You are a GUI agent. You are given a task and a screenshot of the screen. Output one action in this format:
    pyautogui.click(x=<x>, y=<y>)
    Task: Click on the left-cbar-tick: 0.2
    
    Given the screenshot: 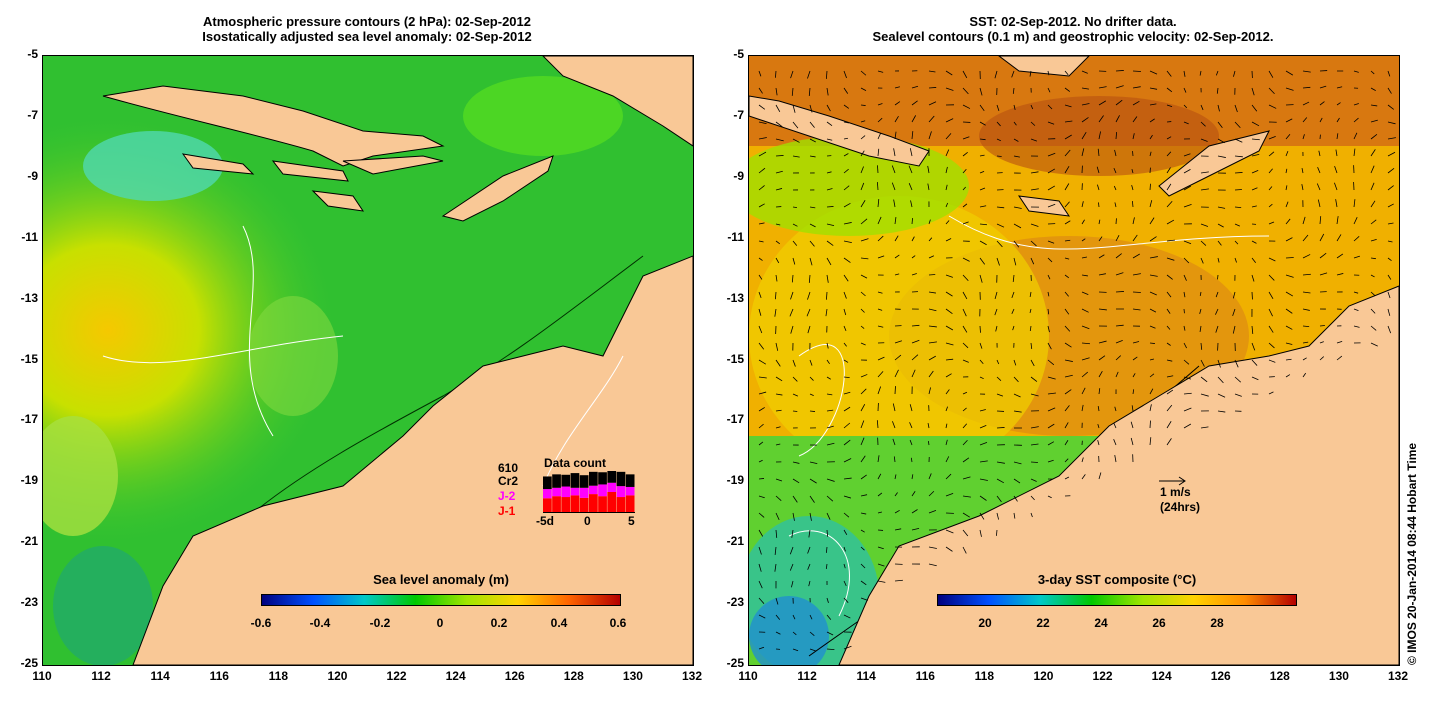 What is the action you would take?
    pyautogui.click(x=499, y=623)
    